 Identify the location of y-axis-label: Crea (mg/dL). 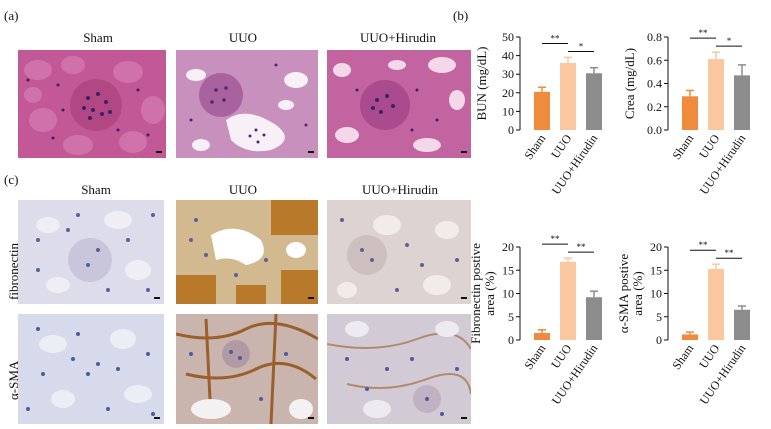
(629, 83).